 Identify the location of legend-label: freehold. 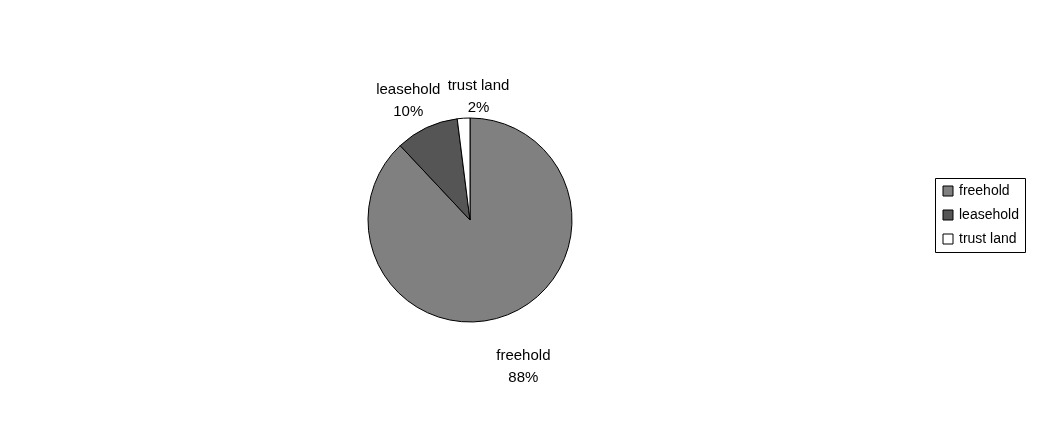
(984, 190).